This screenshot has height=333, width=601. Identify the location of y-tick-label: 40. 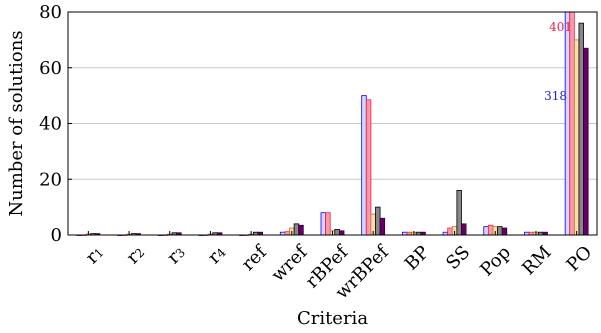
(50, 124).